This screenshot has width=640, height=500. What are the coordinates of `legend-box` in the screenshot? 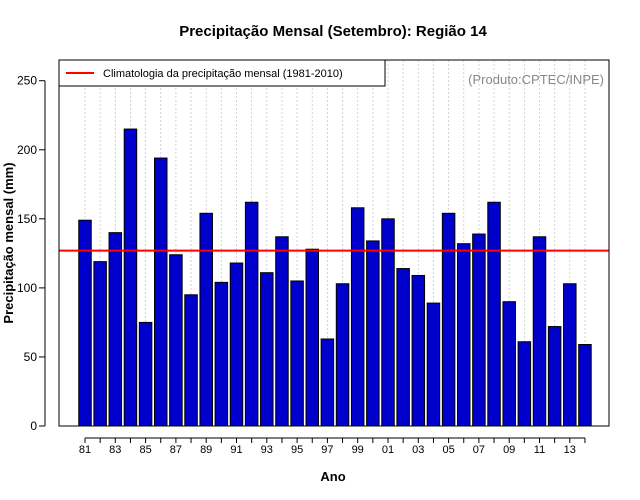 It's located at (222, 73).